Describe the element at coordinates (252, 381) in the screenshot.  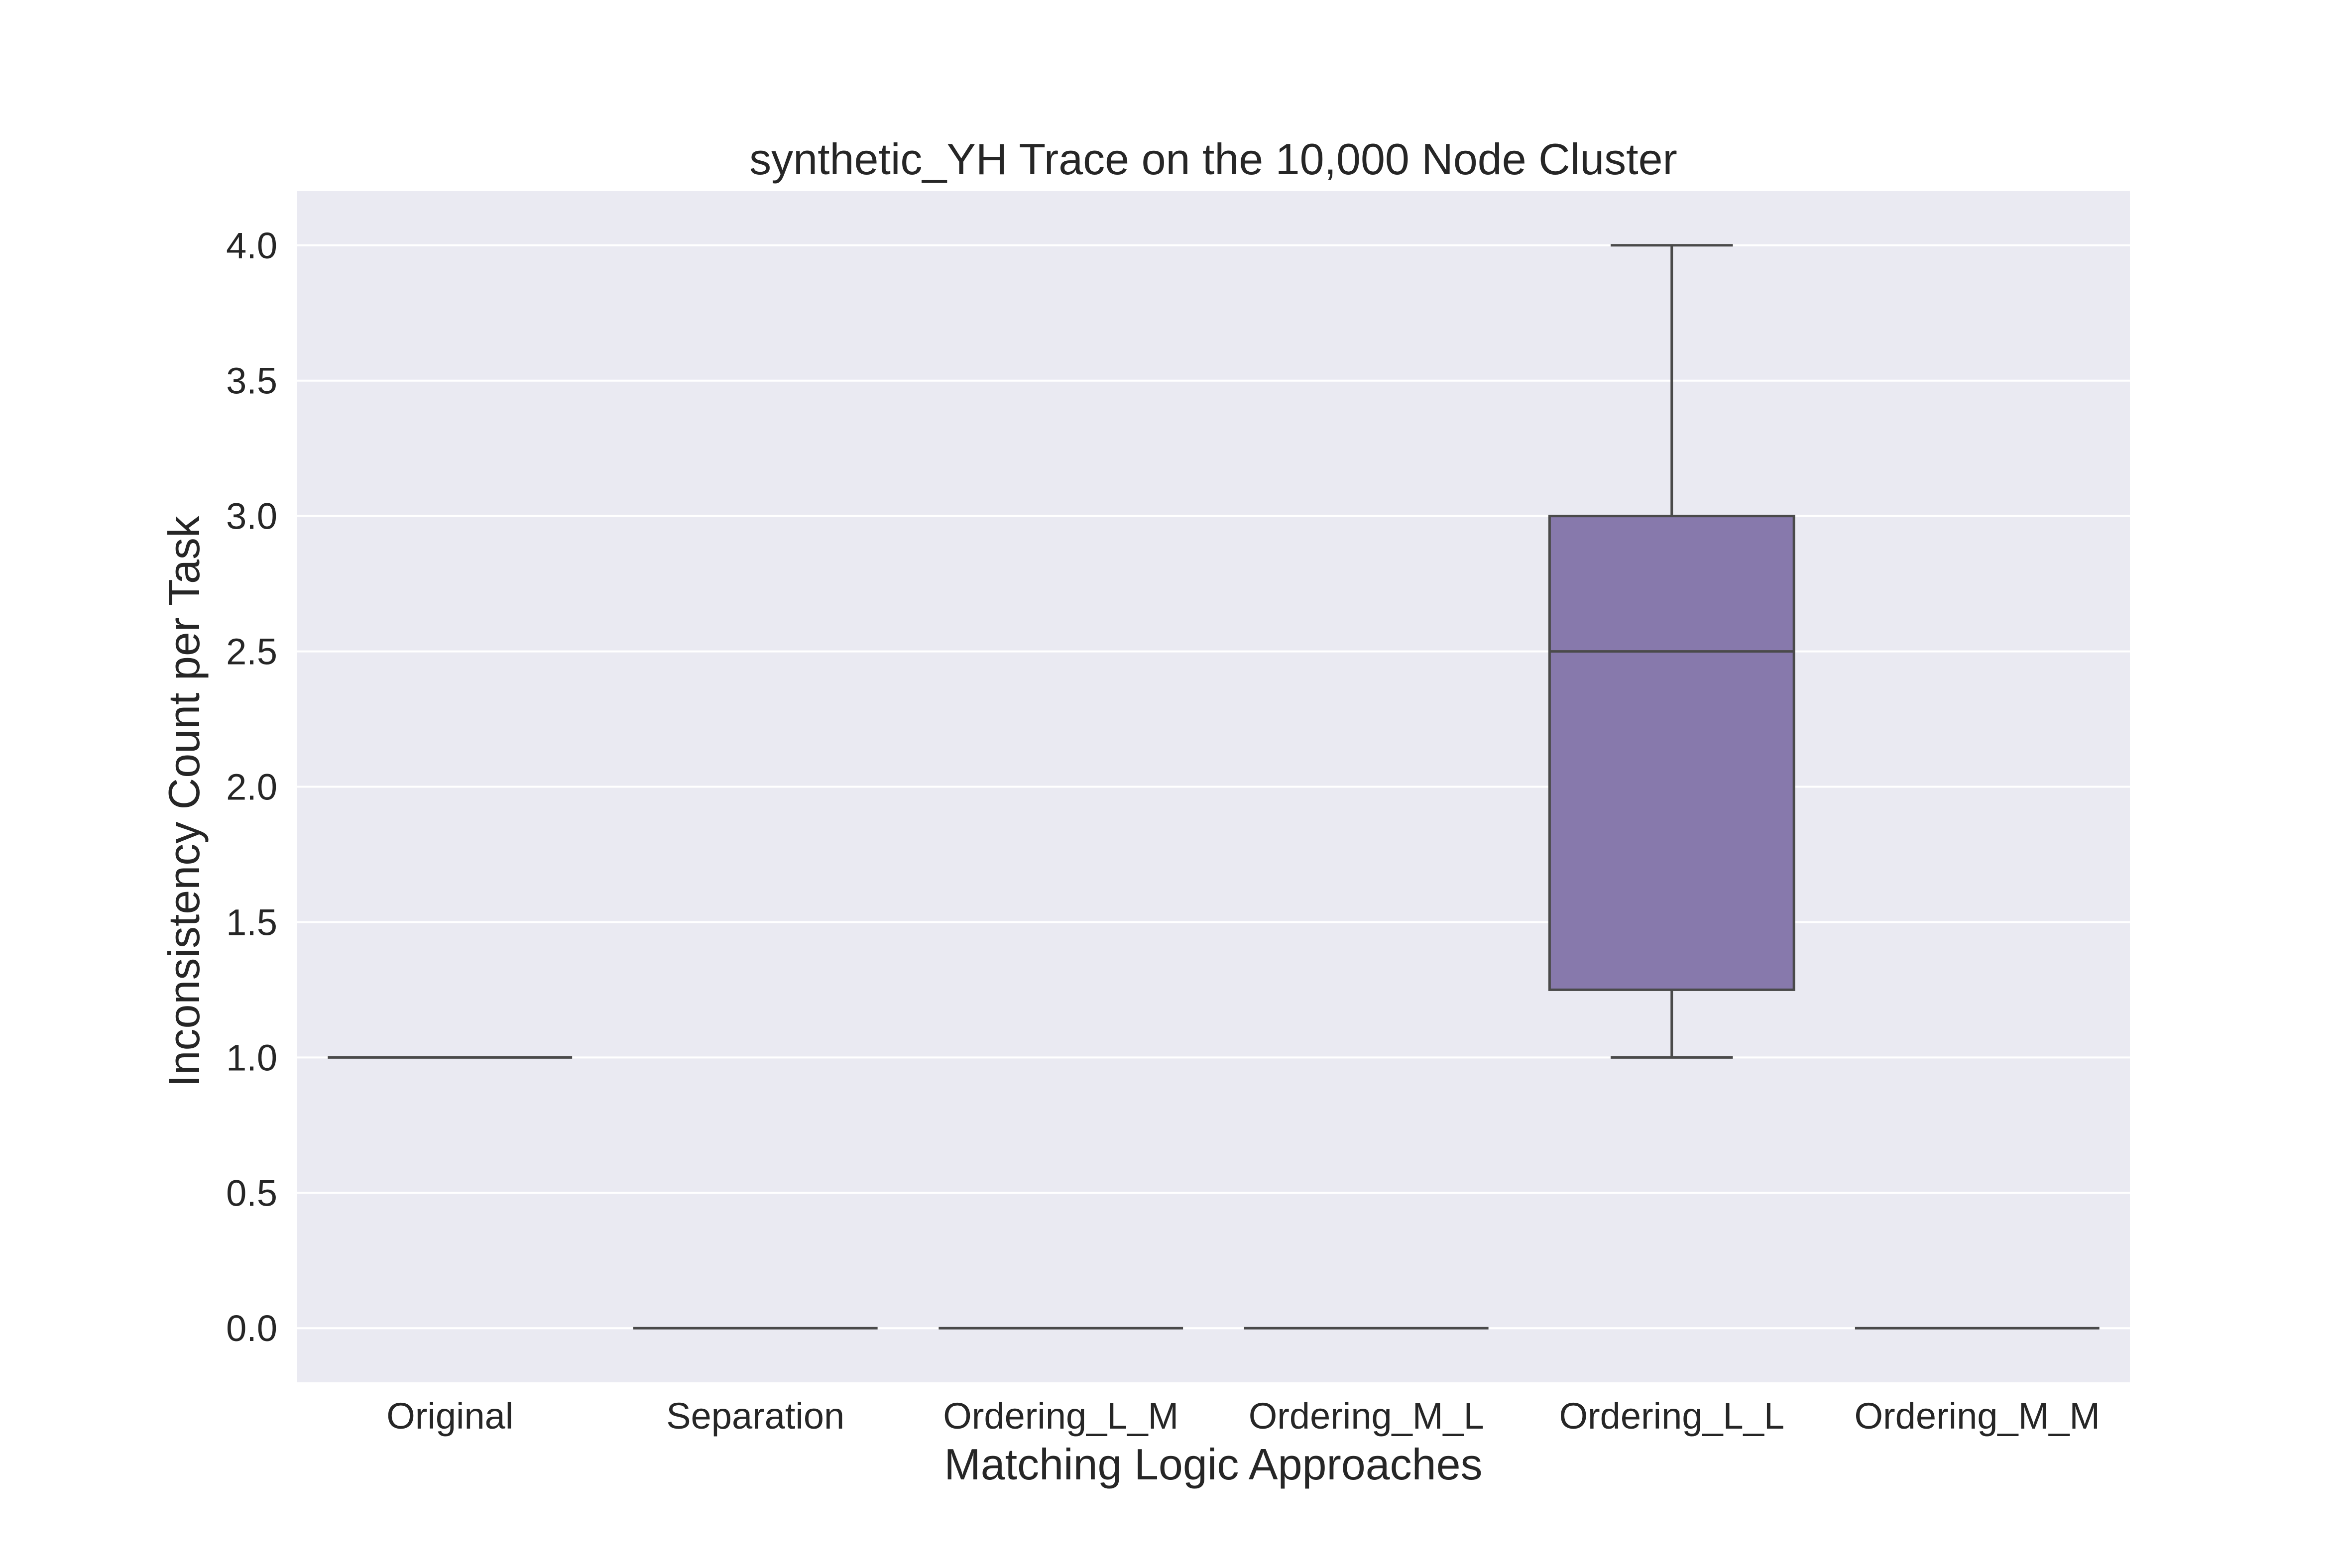
I see `y-tick-label: 3.5` at that location.